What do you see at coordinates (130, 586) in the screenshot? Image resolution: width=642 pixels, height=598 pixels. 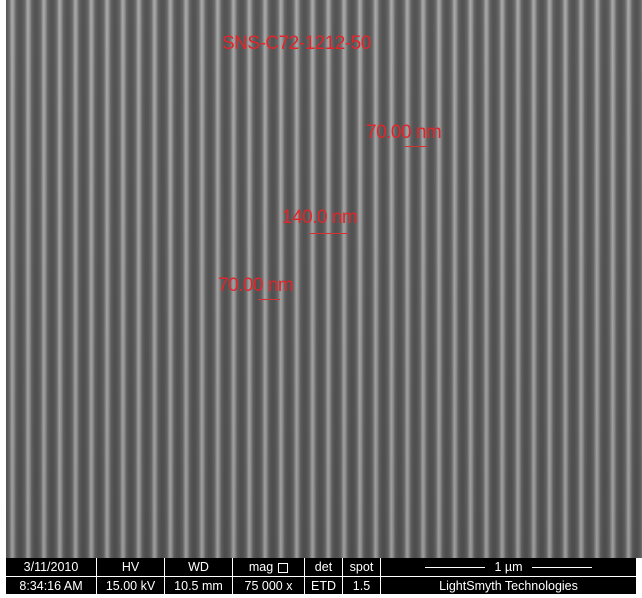 I see `cell-value: 15.00 kV` at bounding box center [130, 586].